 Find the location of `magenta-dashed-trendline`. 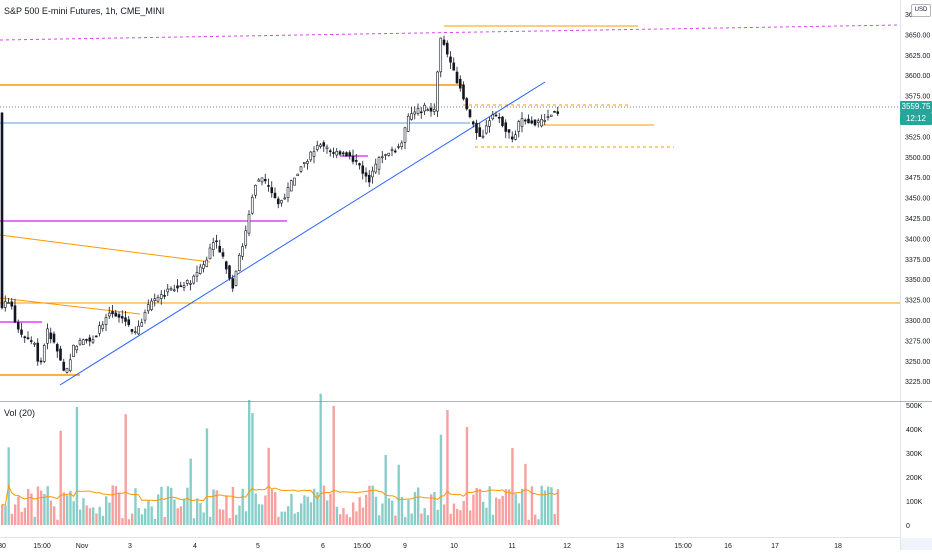

magenta-dashed-trendline is located at coordinates (450, 32).